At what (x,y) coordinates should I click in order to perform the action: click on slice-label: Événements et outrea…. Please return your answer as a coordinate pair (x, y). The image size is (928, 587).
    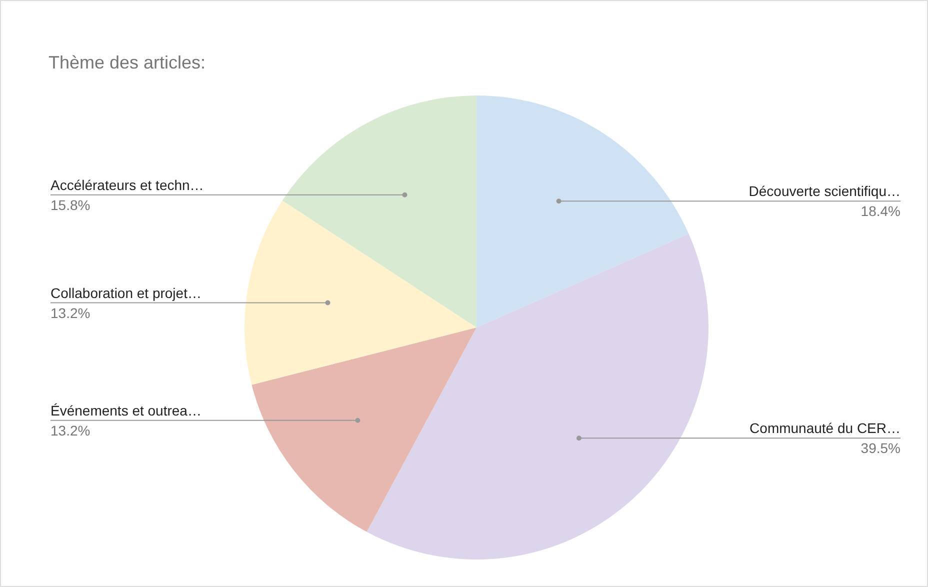
    Looking at the image, I should click on (126, 410).